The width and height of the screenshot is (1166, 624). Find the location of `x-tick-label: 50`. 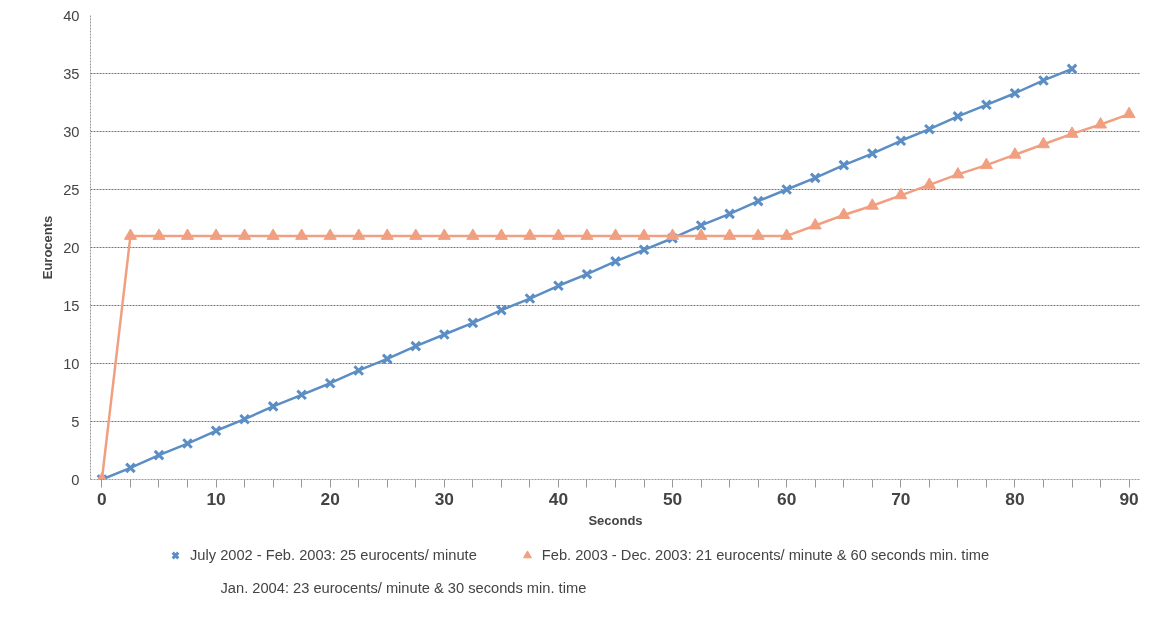

x-tick-label: 50 is located at coordinates (672, 498).